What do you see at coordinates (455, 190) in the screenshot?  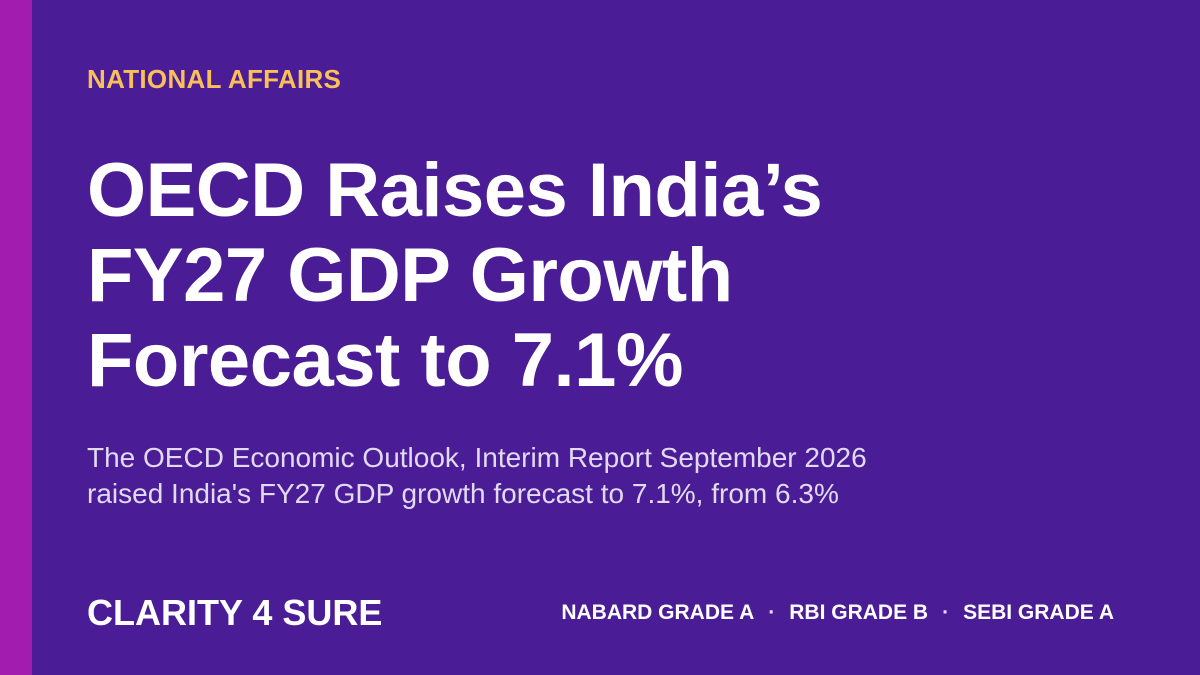 I see `headline-line: OECD Raises India’s` at bounding box center [455, 190].